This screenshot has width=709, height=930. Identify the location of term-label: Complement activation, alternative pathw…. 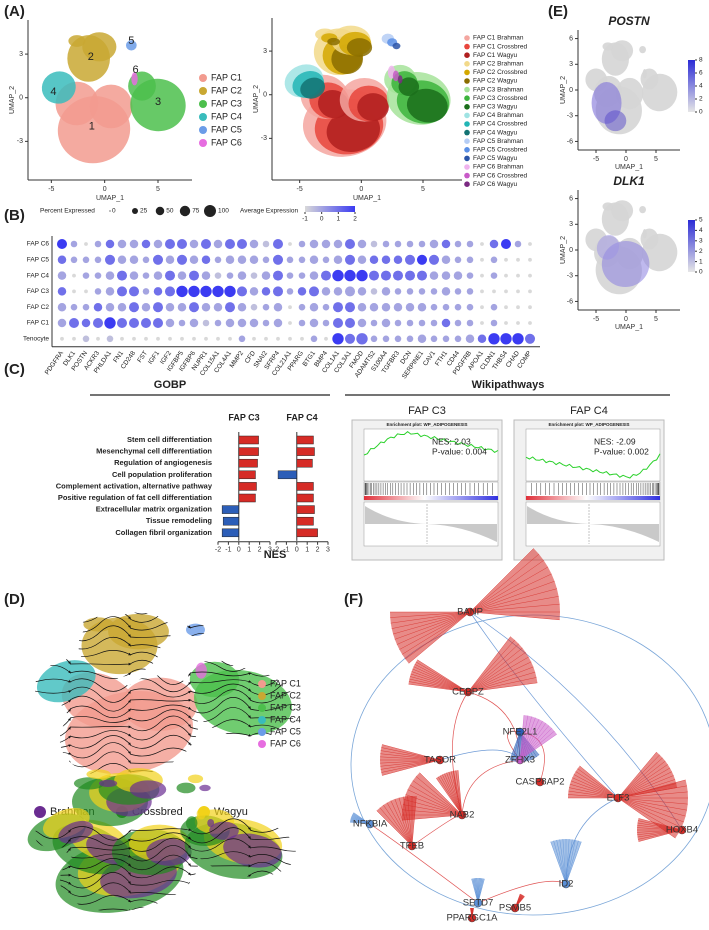
(134, 485).